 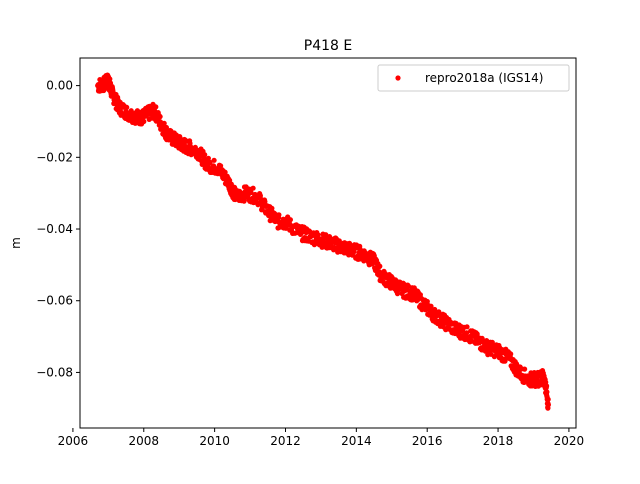 I want to click on y-tick-label: −0.08, so click(x=54, y=372).